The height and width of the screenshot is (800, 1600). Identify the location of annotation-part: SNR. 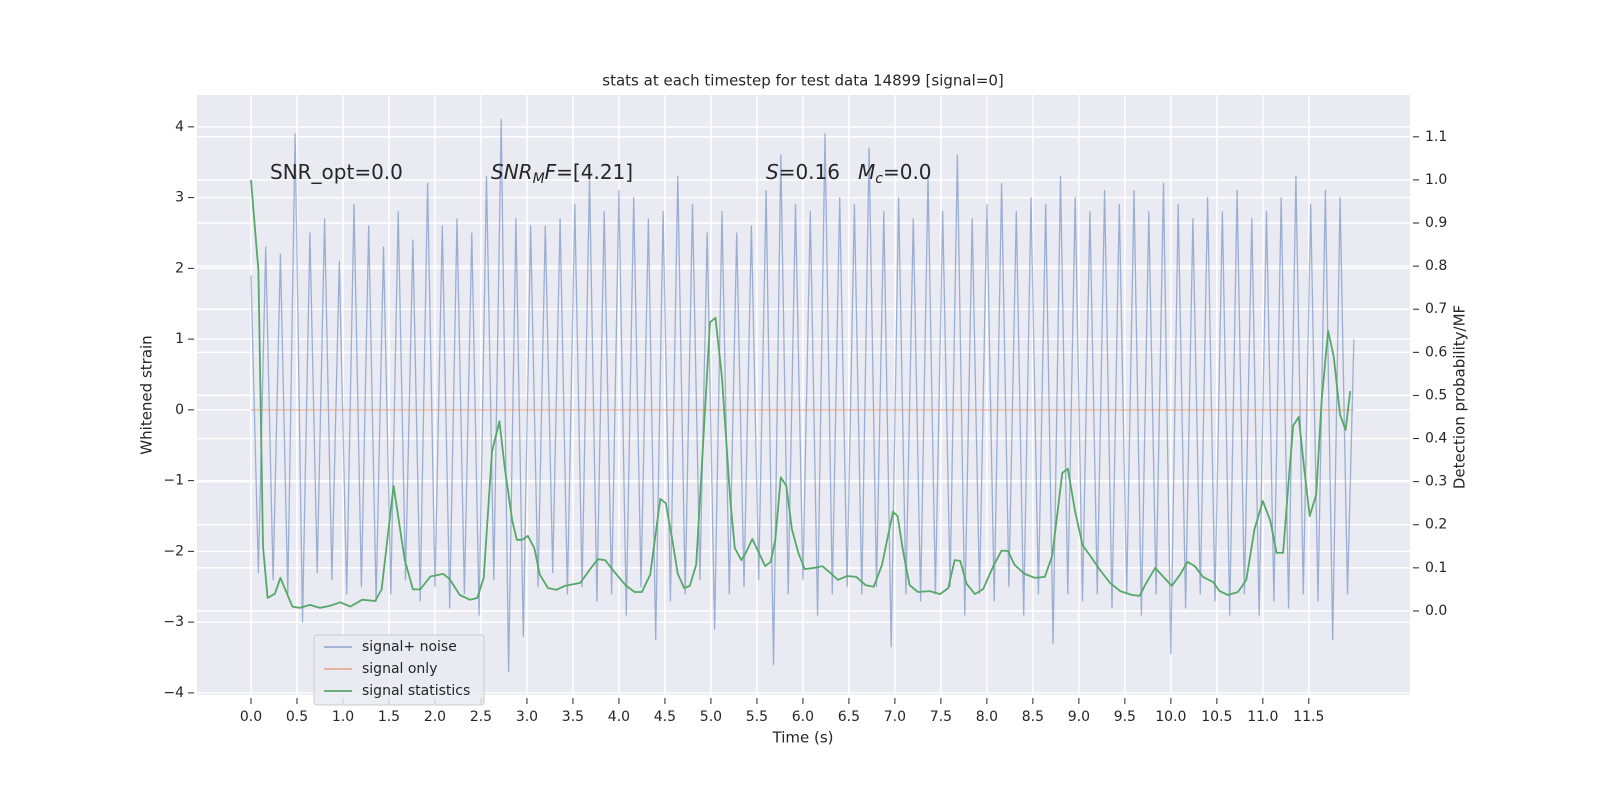
(512, 172).